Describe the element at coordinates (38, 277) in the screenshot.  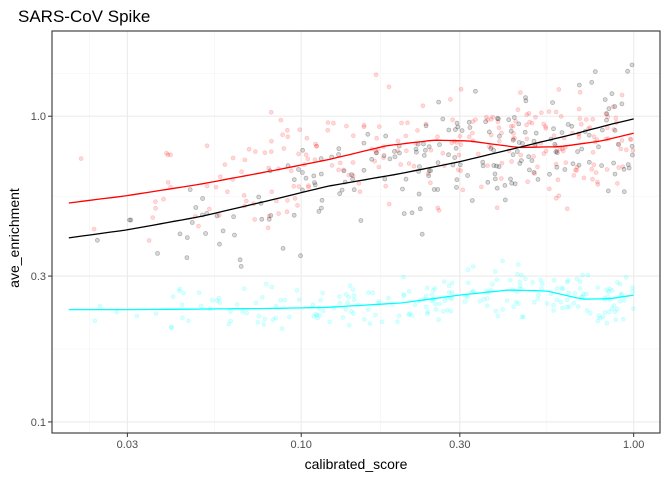
I see `y-tick-label: 0.3` at that location.